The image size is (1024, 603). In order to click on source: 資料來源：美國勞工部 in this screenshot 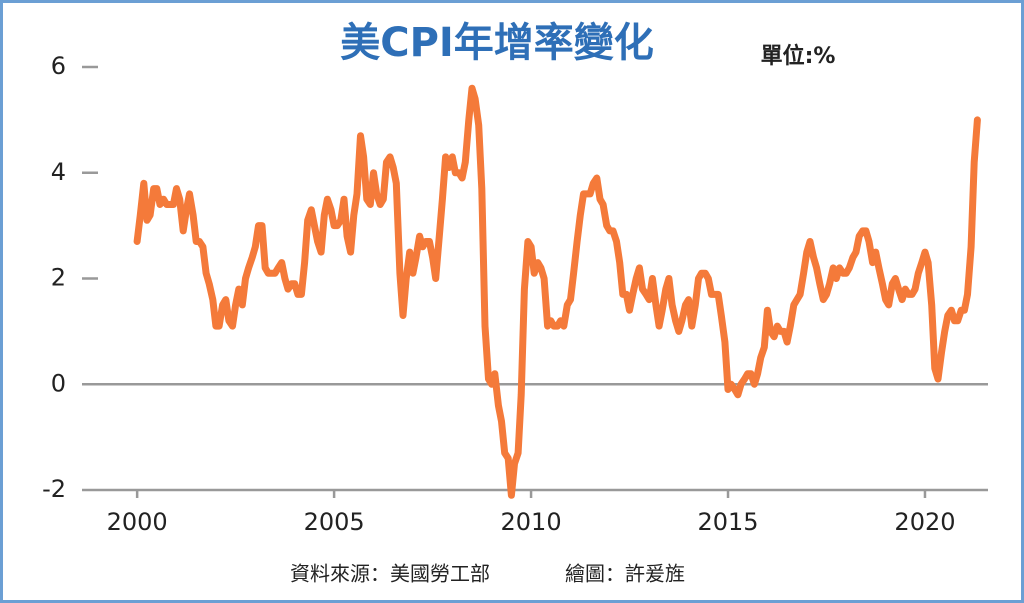, I will do `click(390, 574)`.